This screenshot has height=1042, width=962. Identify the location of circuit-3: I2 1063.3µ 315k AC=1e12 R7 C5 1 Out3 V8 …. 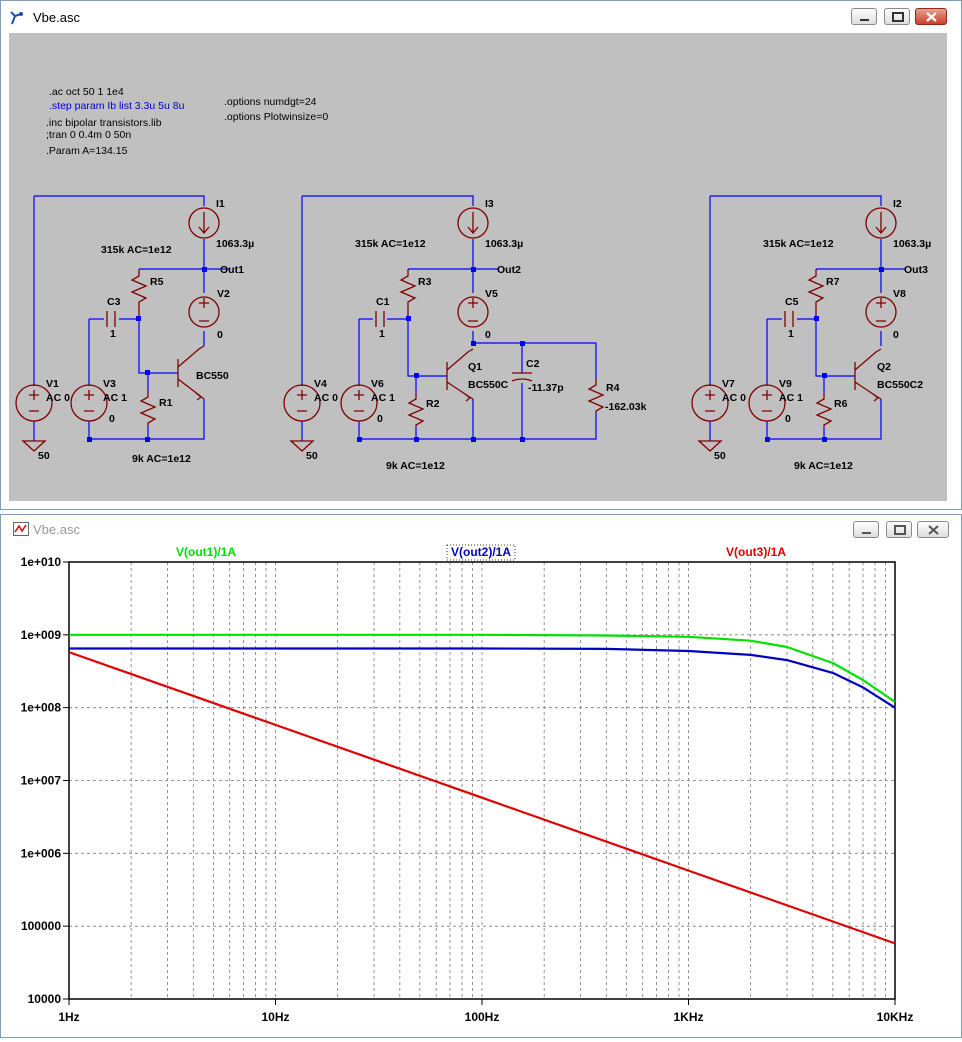
(811, 333).